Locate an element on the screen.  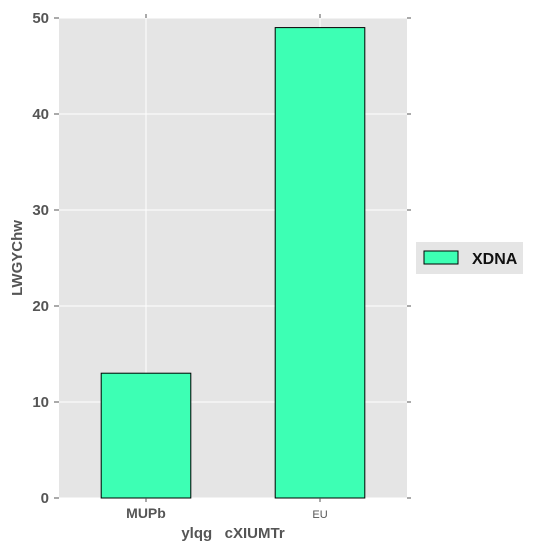
y-tick-label: 0 is located at coordinates (45, 498).